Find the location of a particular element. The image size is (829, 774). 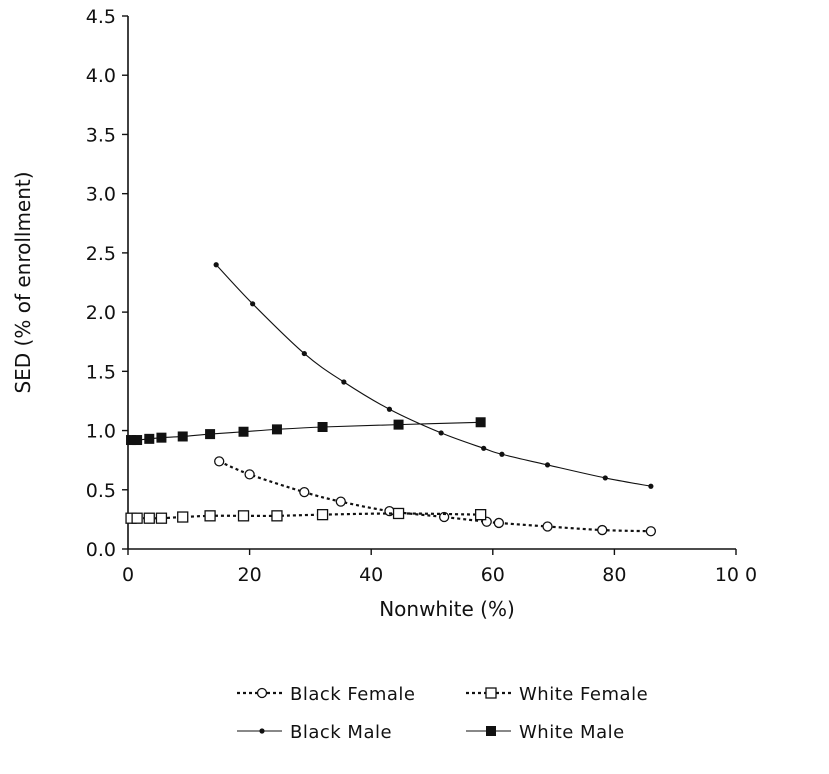

x-tick-label: 10 0 is located at coordinates (736, 575).